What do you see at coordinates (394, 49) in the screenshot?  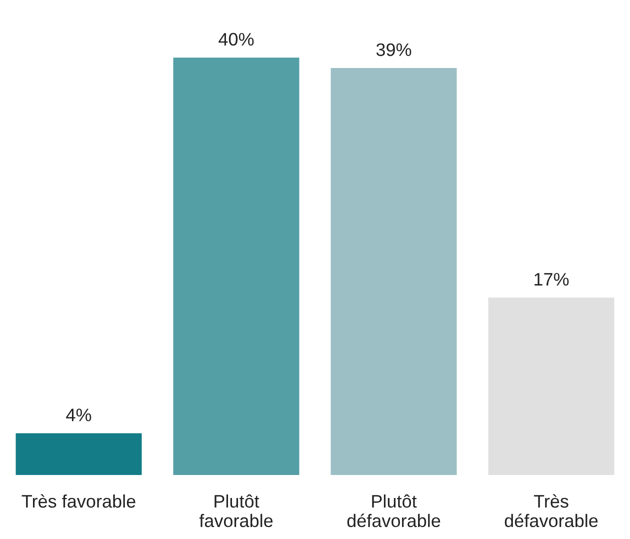 I see `data-label: 39%` at bounding box center [394, 49].